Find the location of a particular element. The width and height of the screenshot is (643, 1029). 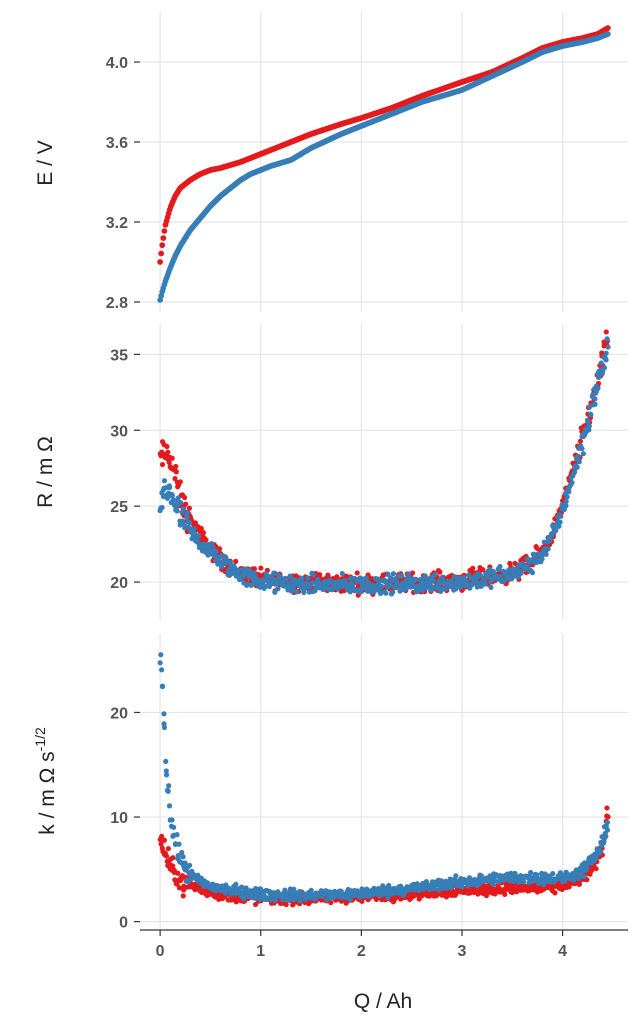

k-y-axis-title-superscript: -1/2 is located at coordinates (40, 739).